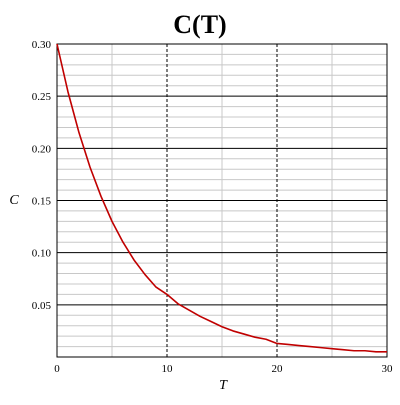 This screenshot has width=400, height=405. What do you see at coordinates (42, 202) in the screenshot?
I see `y-tick-label: 0.15` at bounding box center [42, 202].